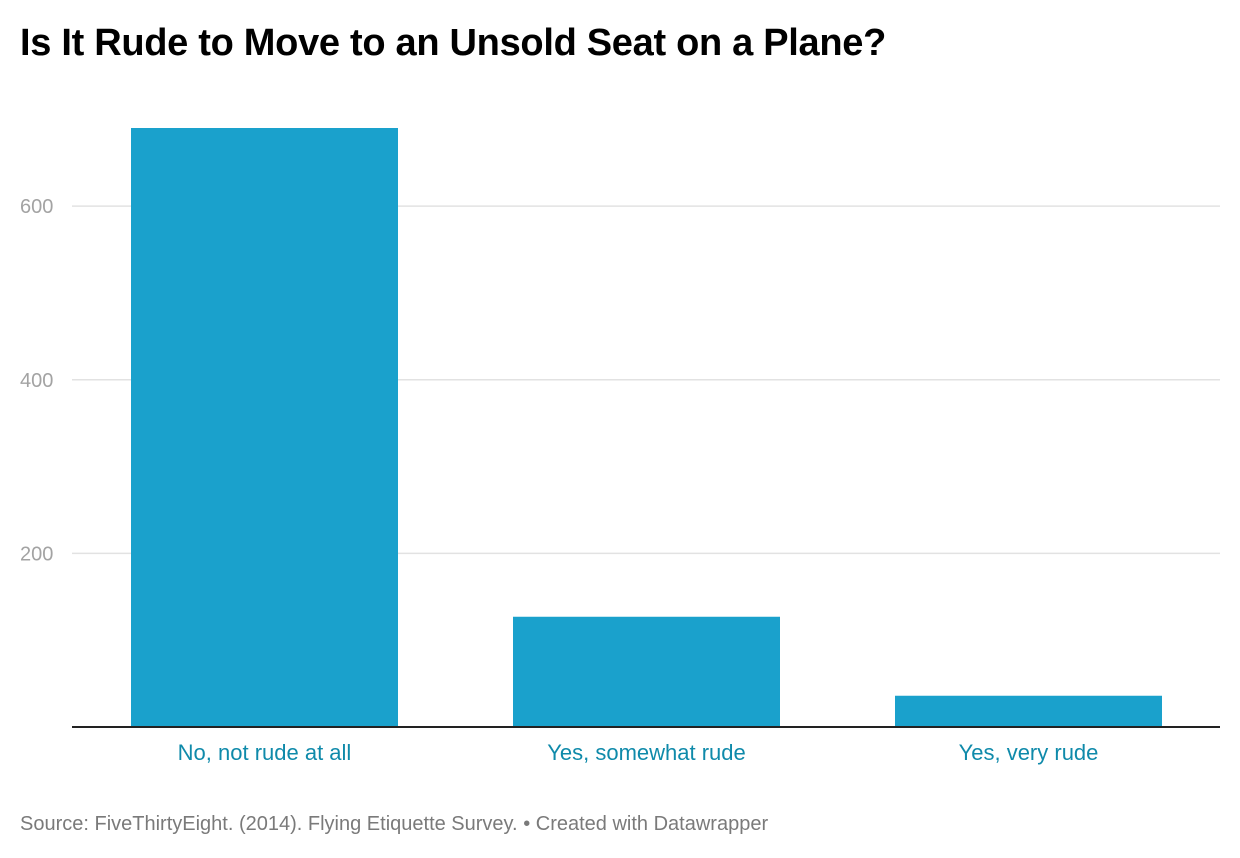 The height and width of the screenshot is (858, 1240). Describe the element at coordinates (652, 824) in the screenshot. I see `credit-note: Created with Datawrapper` at that location.